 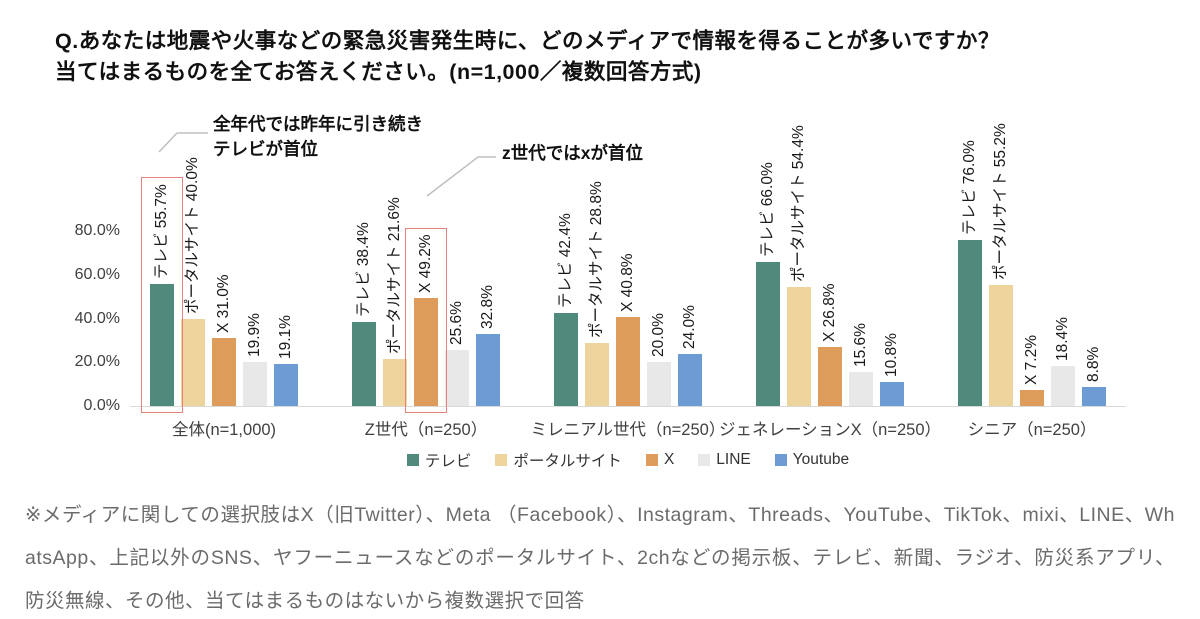 I want to click on legend-item-テレビ: テレビ, so click(x=439, y=460).